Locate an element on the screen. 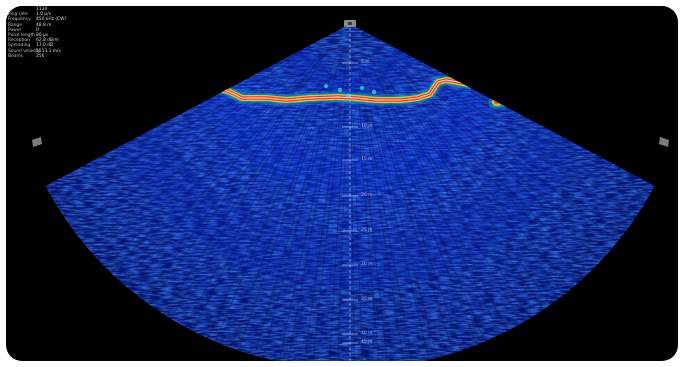 This screenshot has width=684, height=367. status-value: 1513.1 m/s is located at coordinates (48, 51).